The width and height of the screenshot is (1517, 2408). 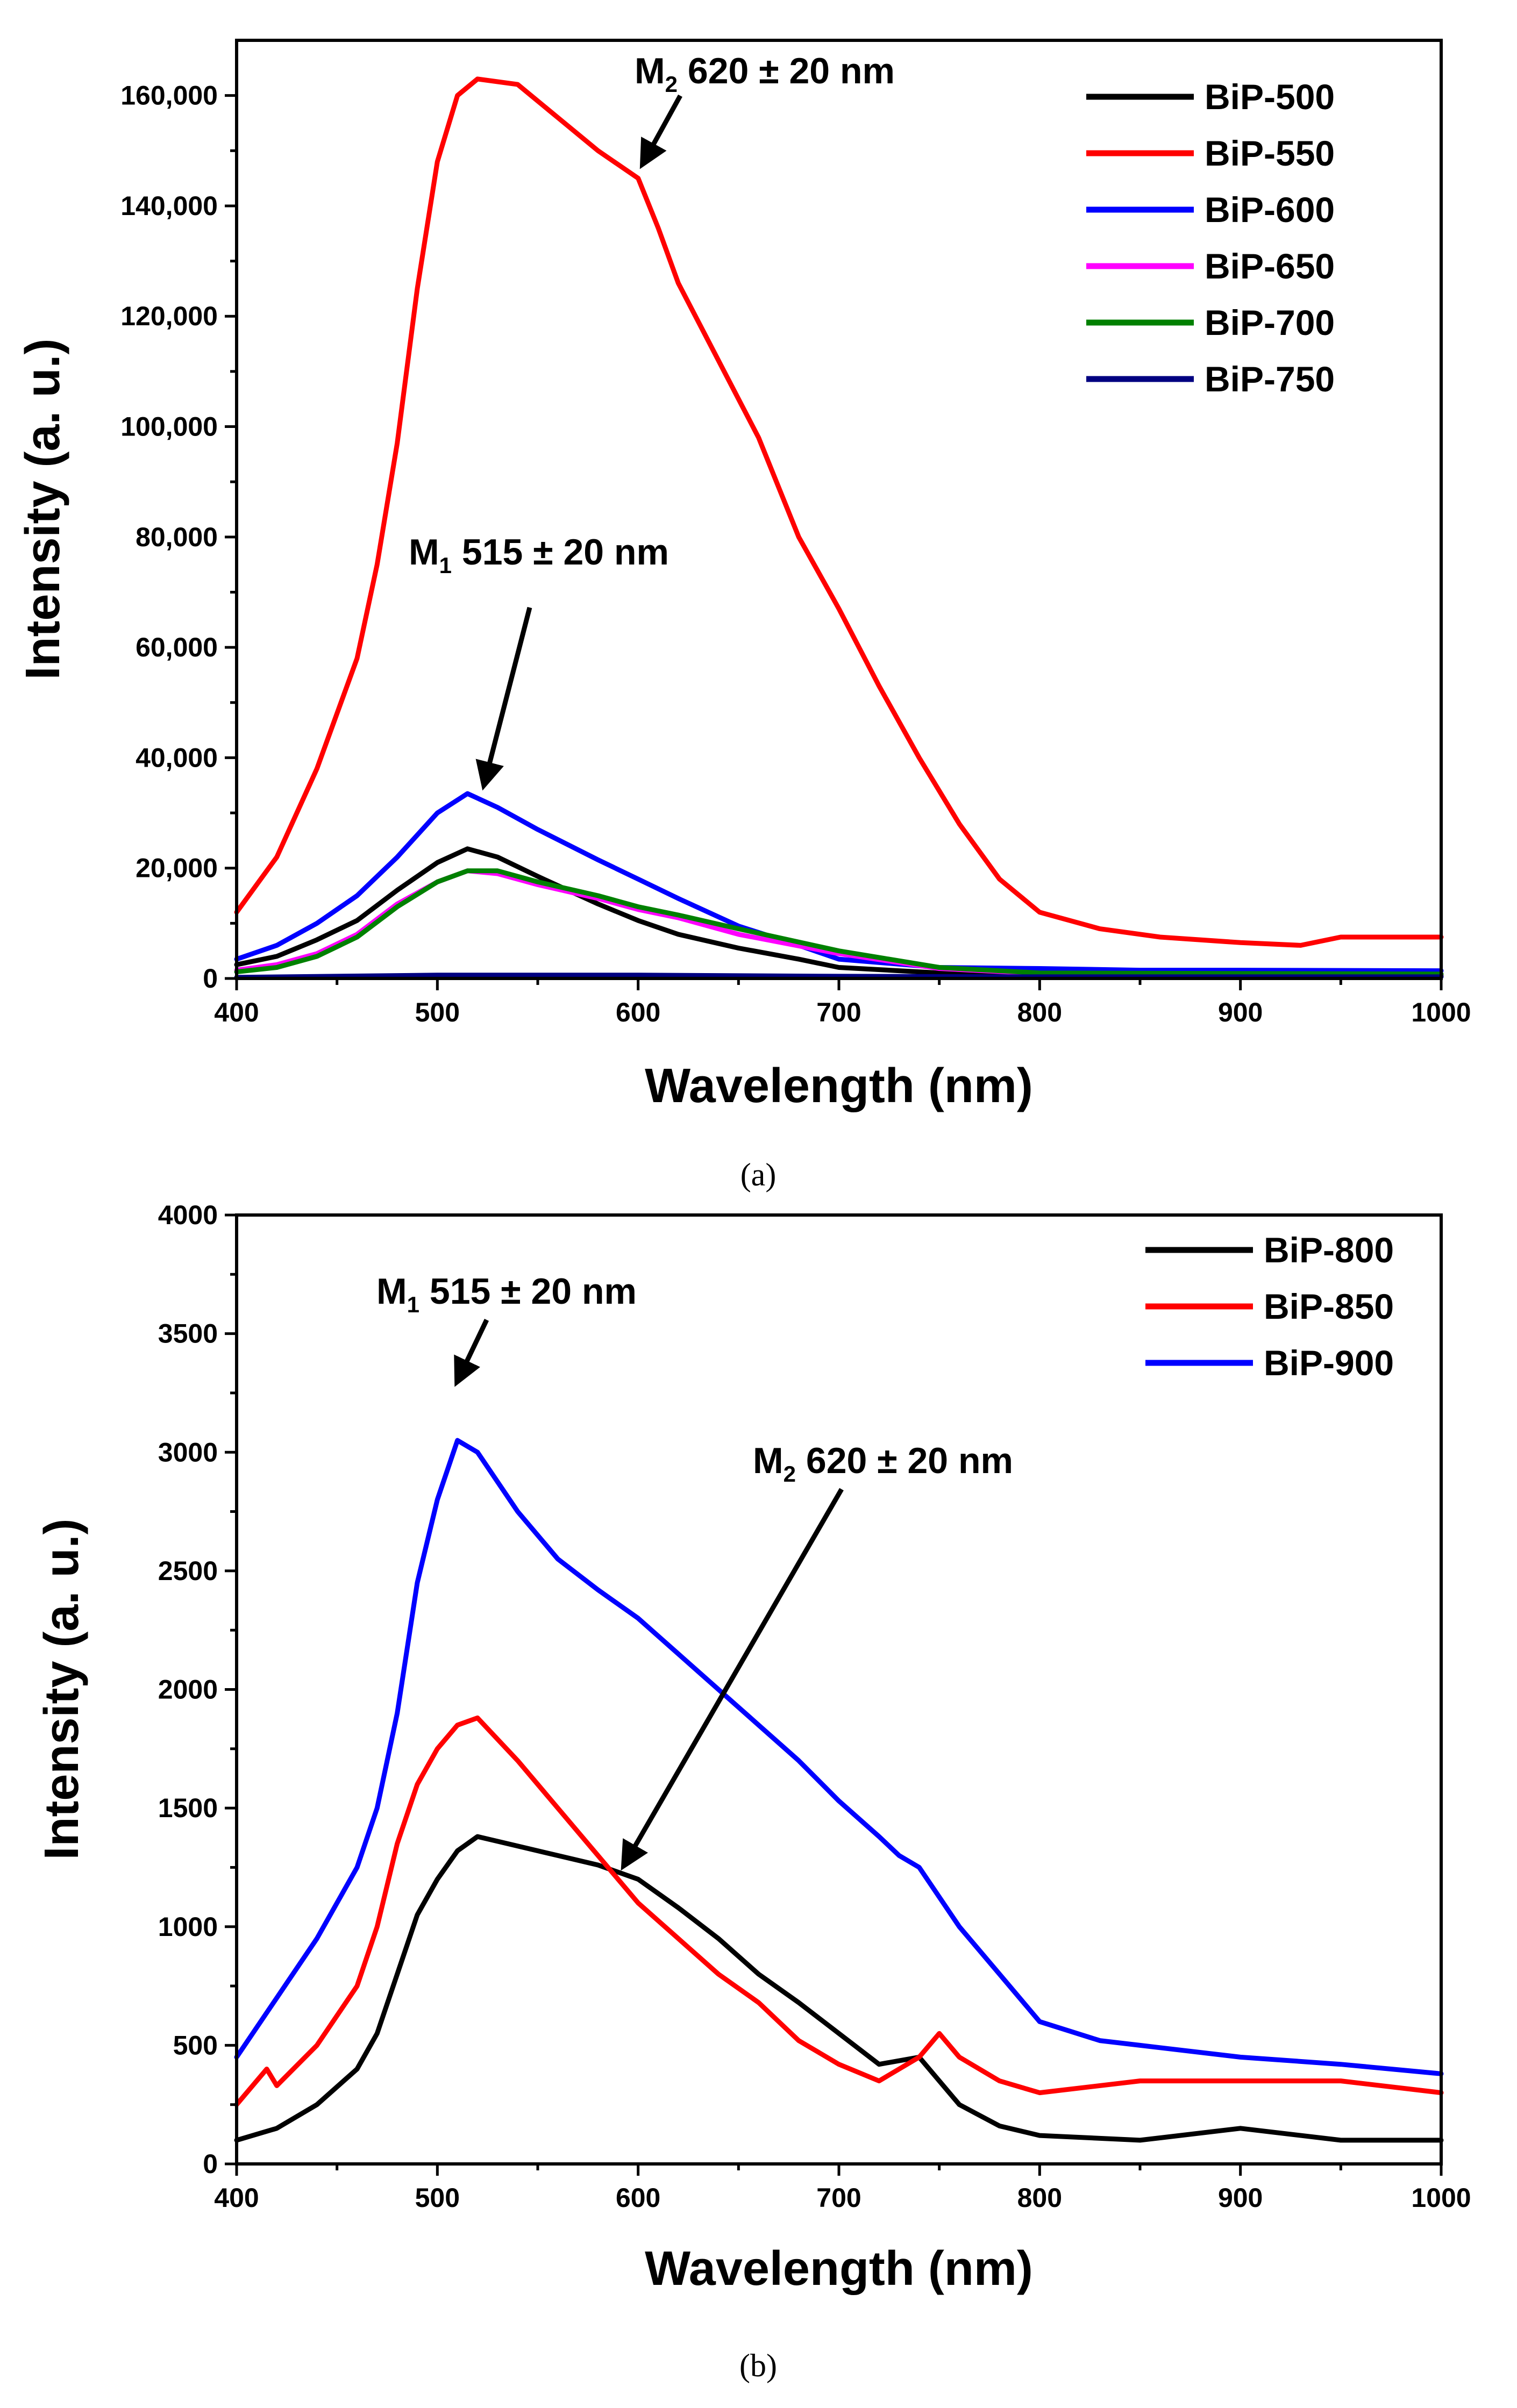 I want to click on legend-label-bip-900: BiP-900, so click(x=1329, y=1363).